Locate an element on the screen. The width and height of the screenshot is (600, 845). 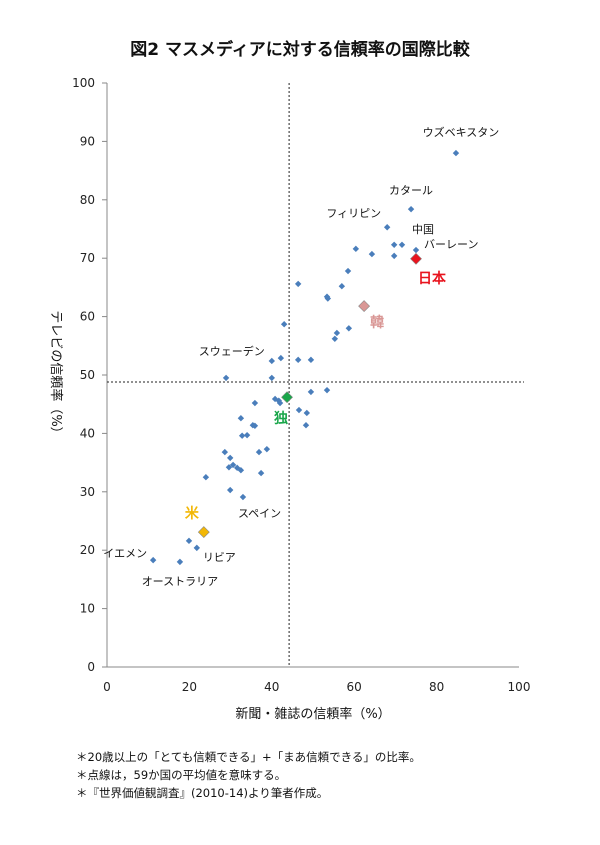
x-tick-label: 0 is located at coordinates (107, 687).